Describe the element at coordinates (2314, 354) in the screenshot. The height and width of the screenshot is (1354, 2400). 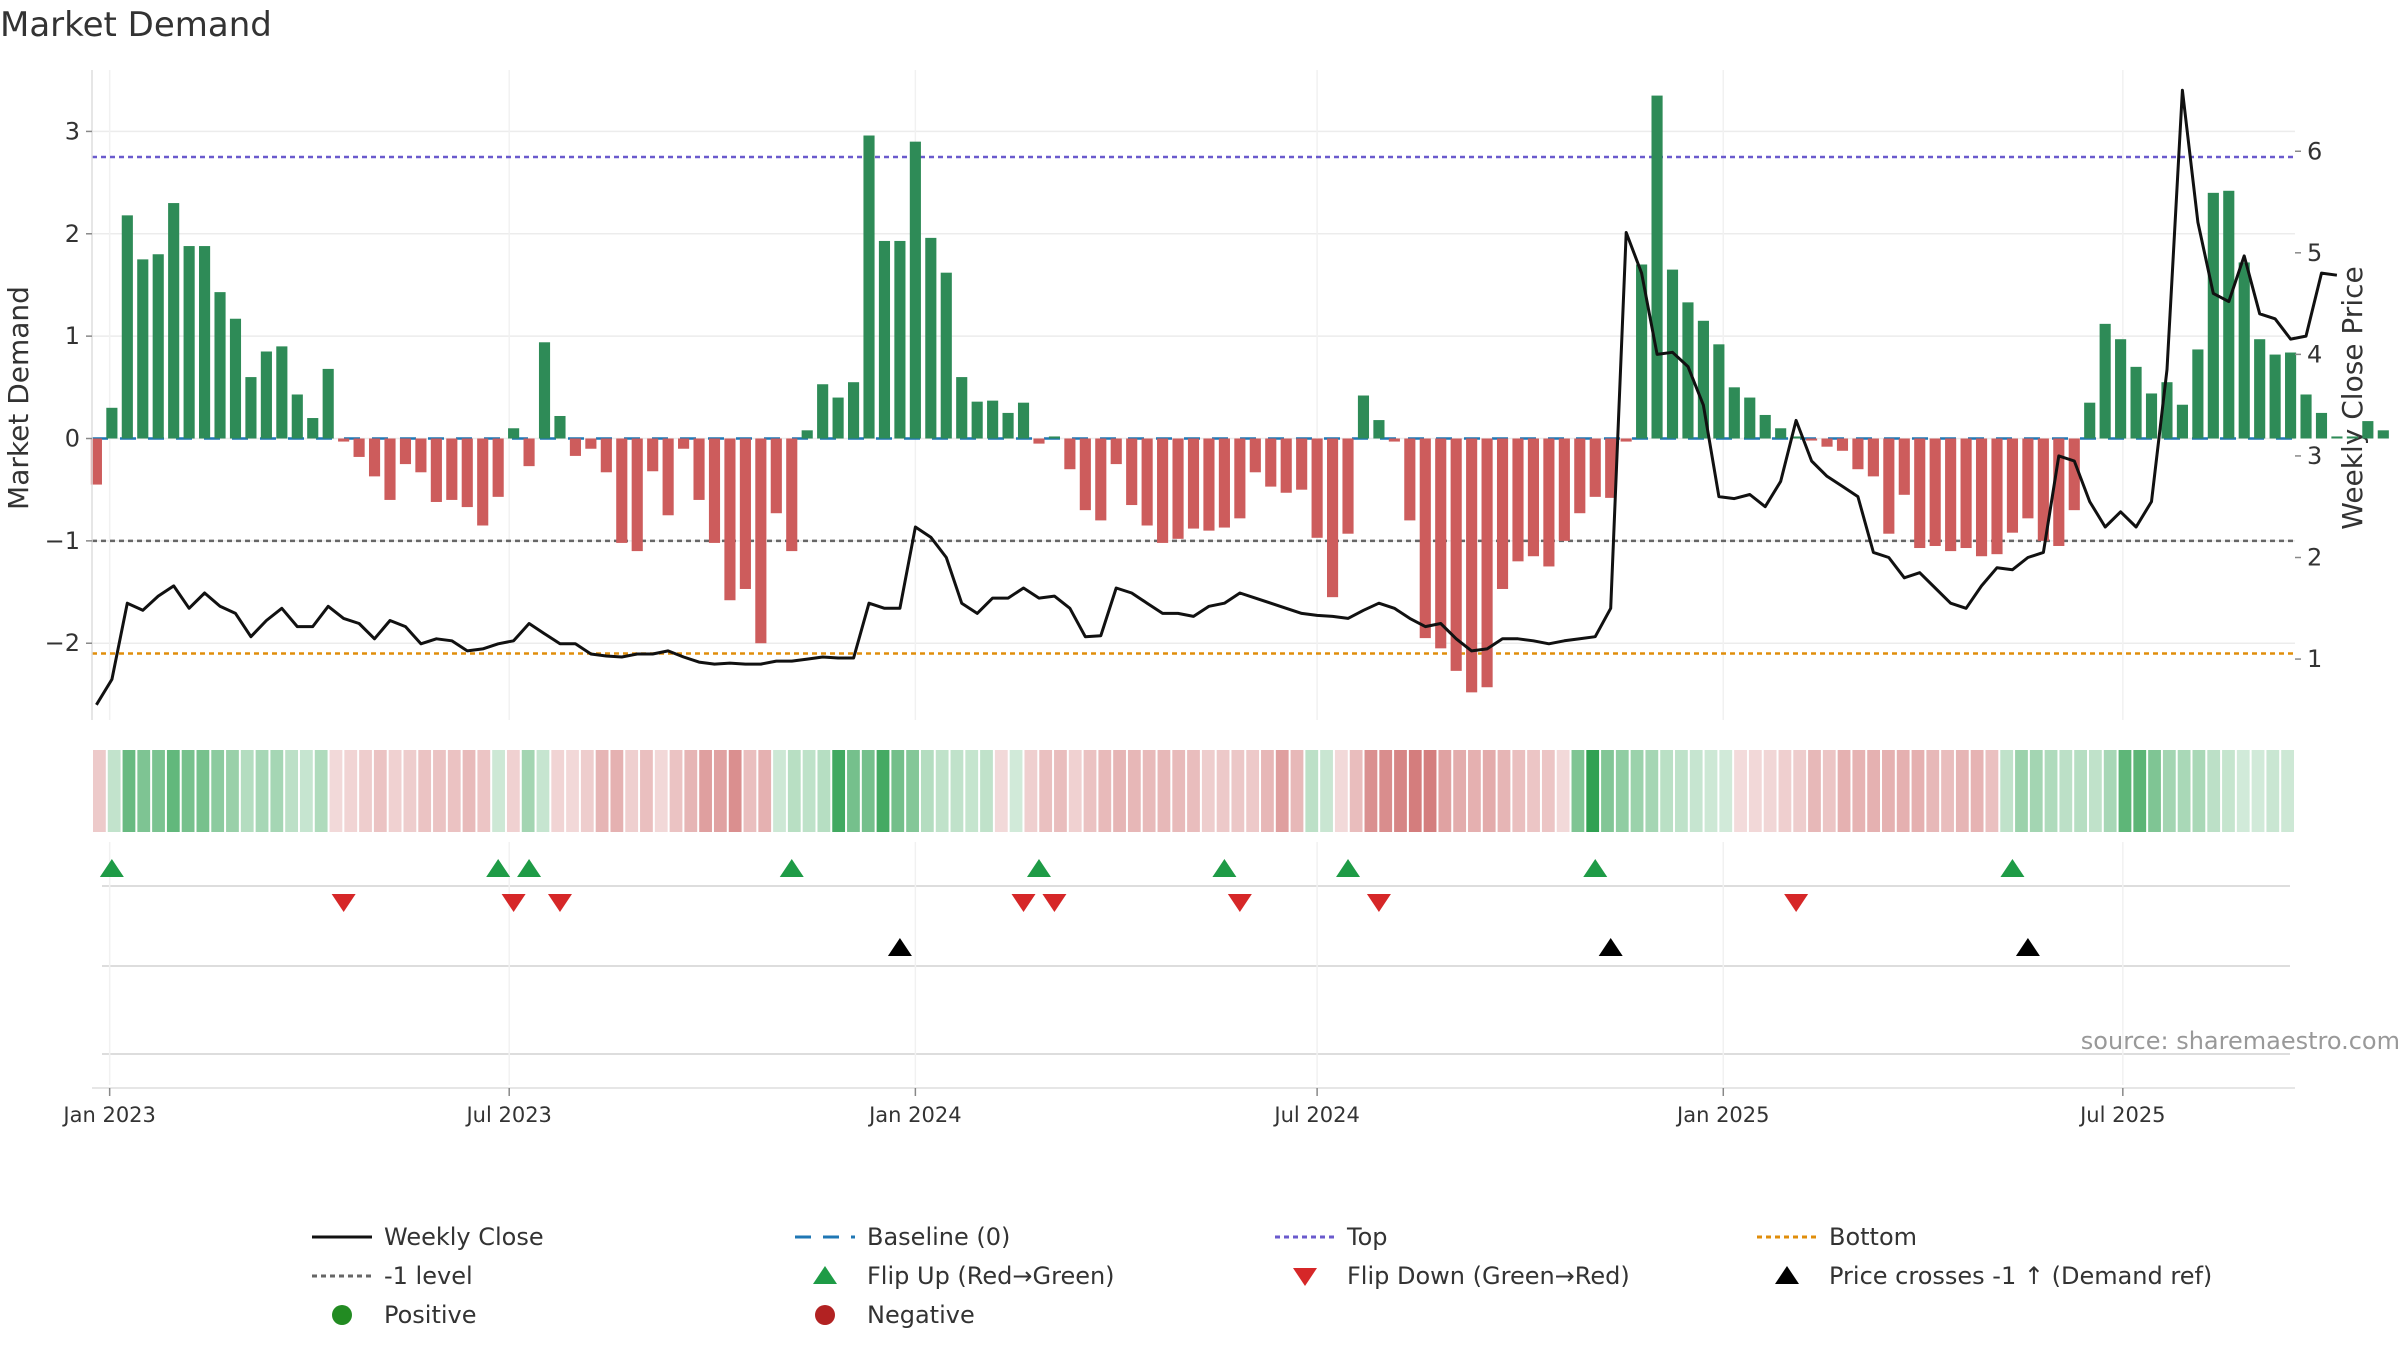
I see `y2-tick-label: 4` at that location.